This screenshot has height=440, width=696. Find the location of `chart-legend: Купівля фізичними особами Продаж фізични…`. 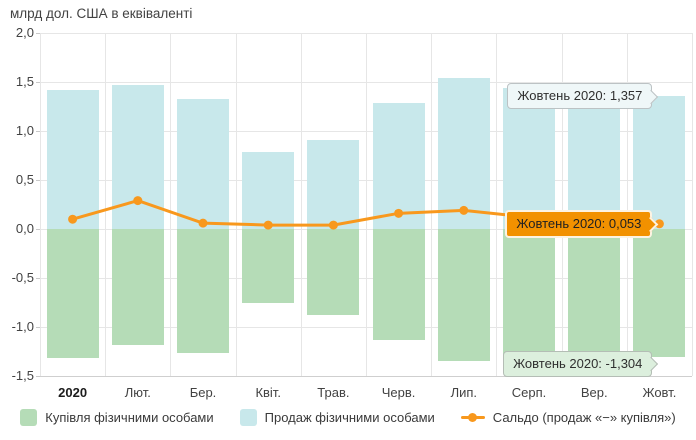

chart-legend: Купівля фізичними особами Продаж фізични… is located at coordinates (348, 417).